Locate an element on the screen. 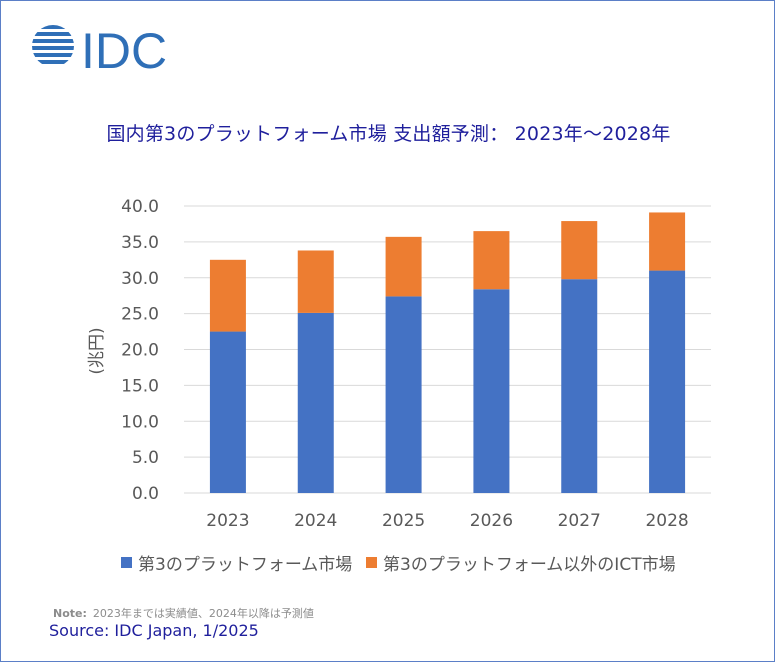 This screenshot has width=775, height=662. legend-label-non-platform-ict: 第3のプラットフォーム以外のICT市場 is located at coordinates (529, 565).